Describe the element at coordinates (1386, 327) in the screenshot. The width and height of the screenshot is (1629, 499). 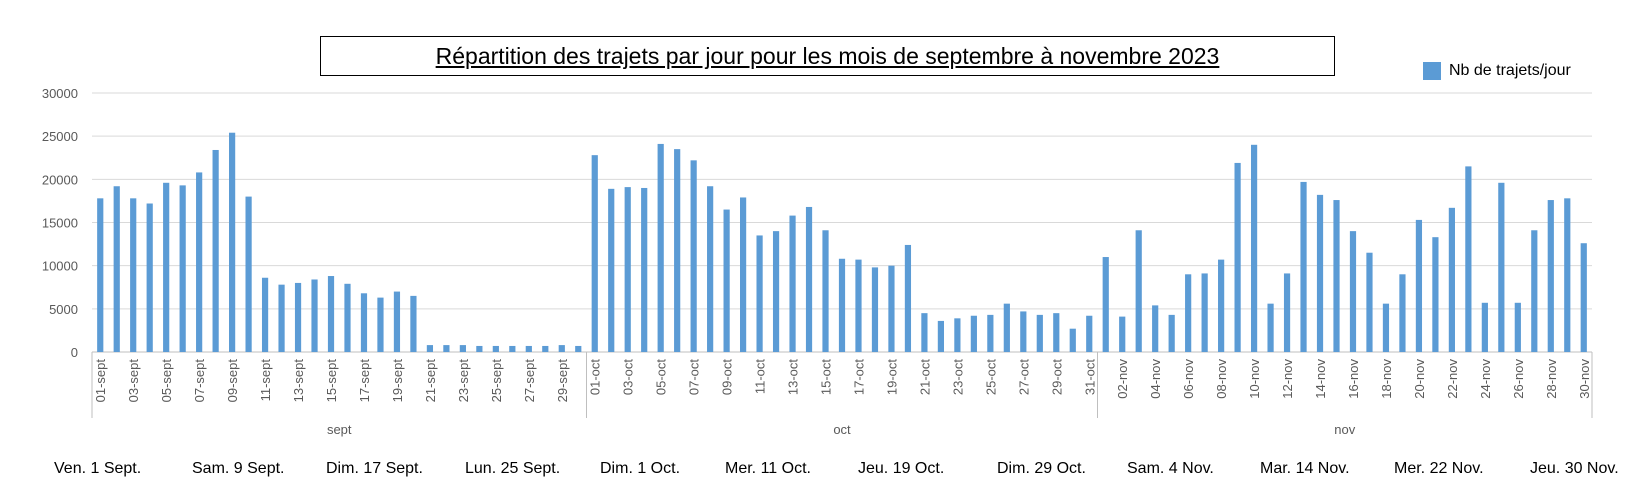
I see `bar-18-nov` at that location.